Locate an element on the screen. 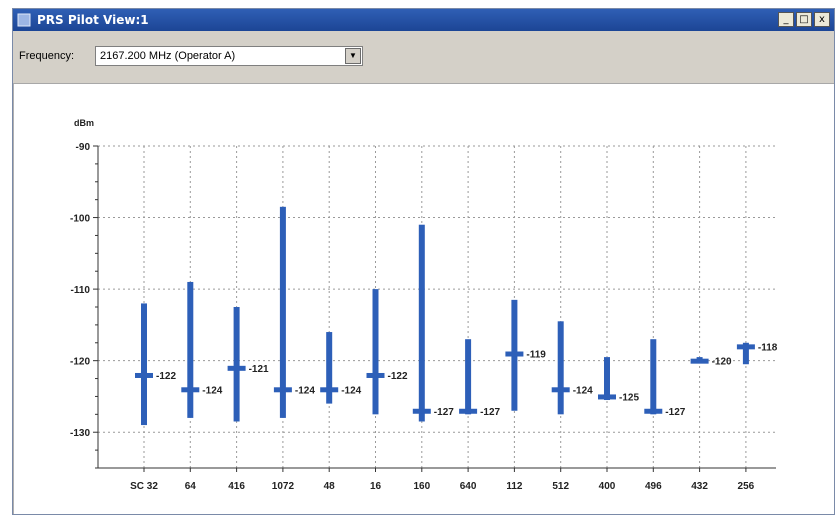  toolbar: Frequency: 2167.200 MHz (Operator A) ▼ is located at coordinates (423, 57).